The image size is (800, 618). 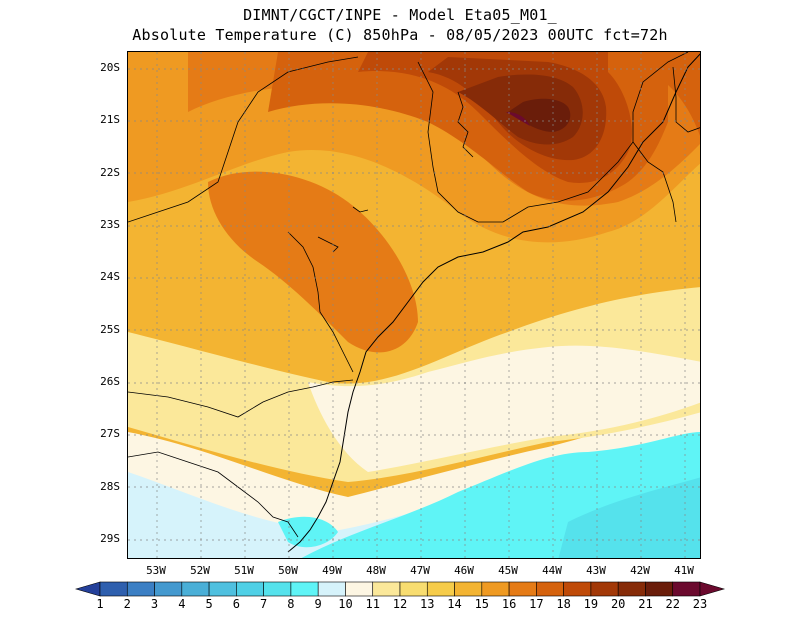 I want to click on lat-label: 25S, so click(x=110, y=329).